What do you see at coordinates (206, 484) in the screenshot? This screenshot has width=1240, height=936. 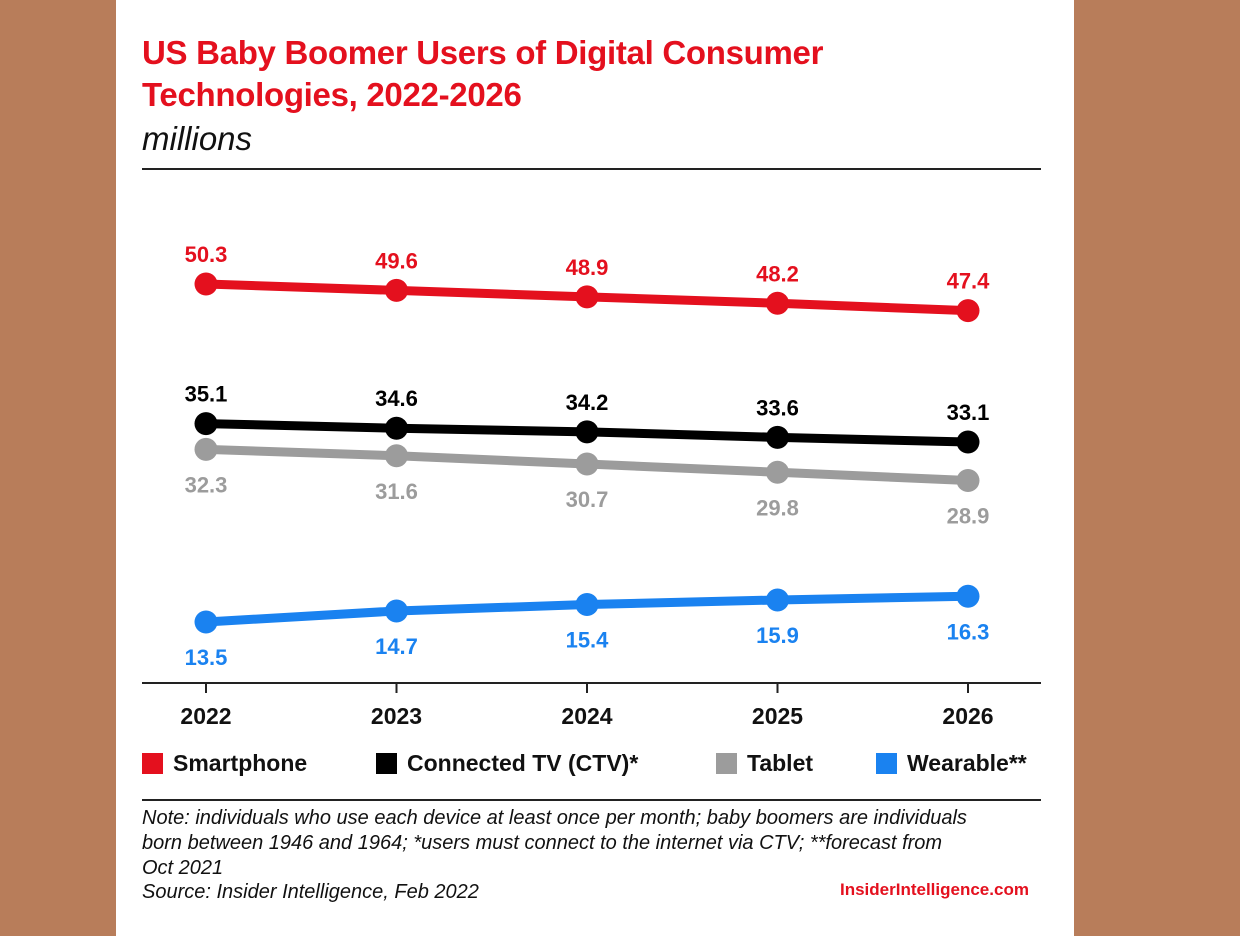 I see `data-label-tablet: 32.3` at bounding box center [206, 484].